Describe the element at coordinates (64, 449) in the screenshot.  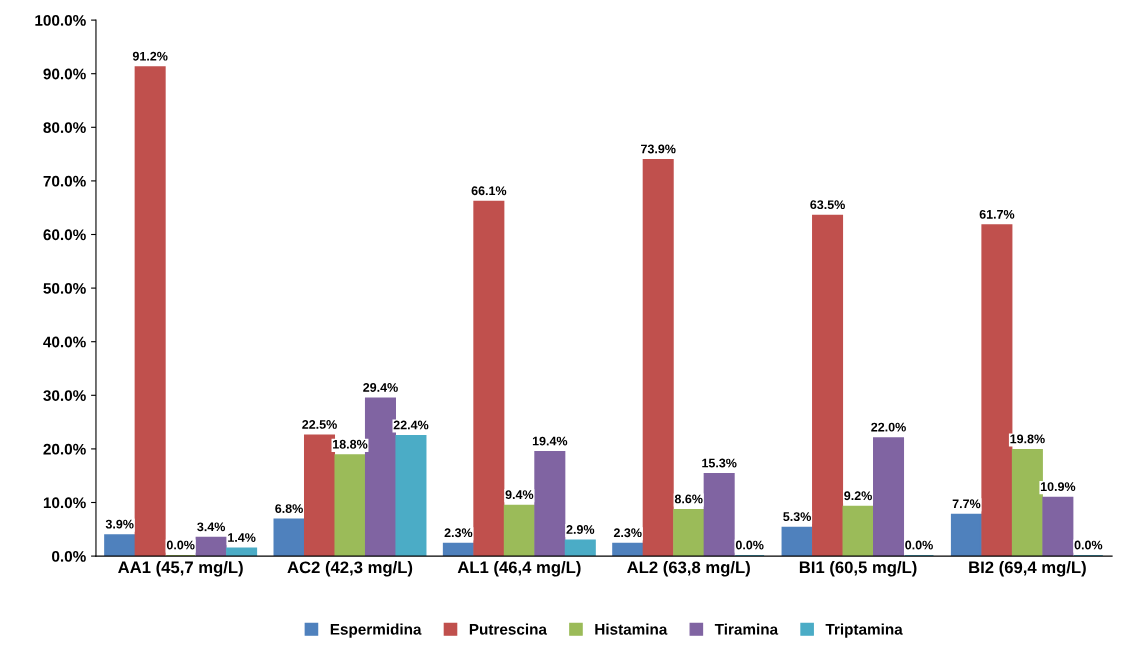
I see `y-tick-label: 20.0%` at that location.